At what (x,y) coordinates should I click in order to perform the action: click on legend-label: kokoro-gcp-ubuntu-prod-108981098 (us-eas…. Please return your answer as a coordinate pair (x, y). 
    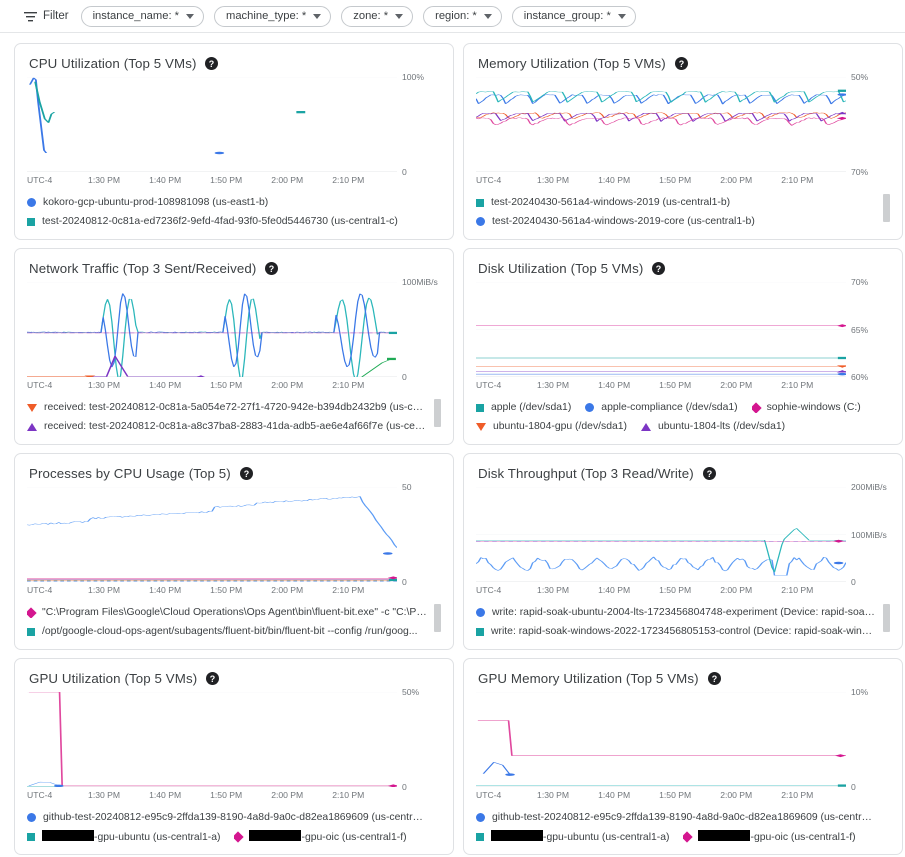
    Looking at the image, I should click on (156, 202).